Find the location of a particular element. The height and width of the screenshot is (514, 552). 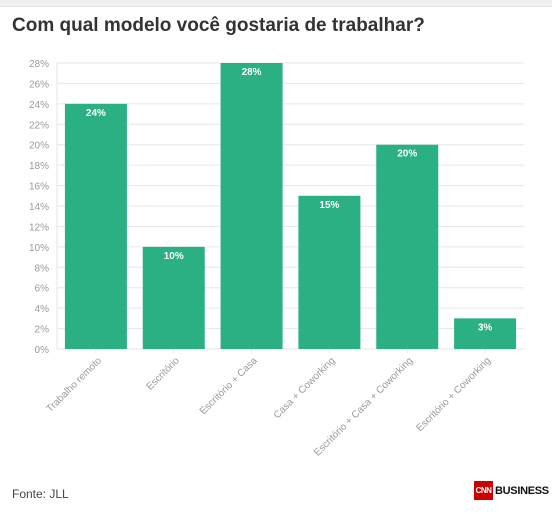

y-tick-label: 8% is located at coordinates (42, 268).